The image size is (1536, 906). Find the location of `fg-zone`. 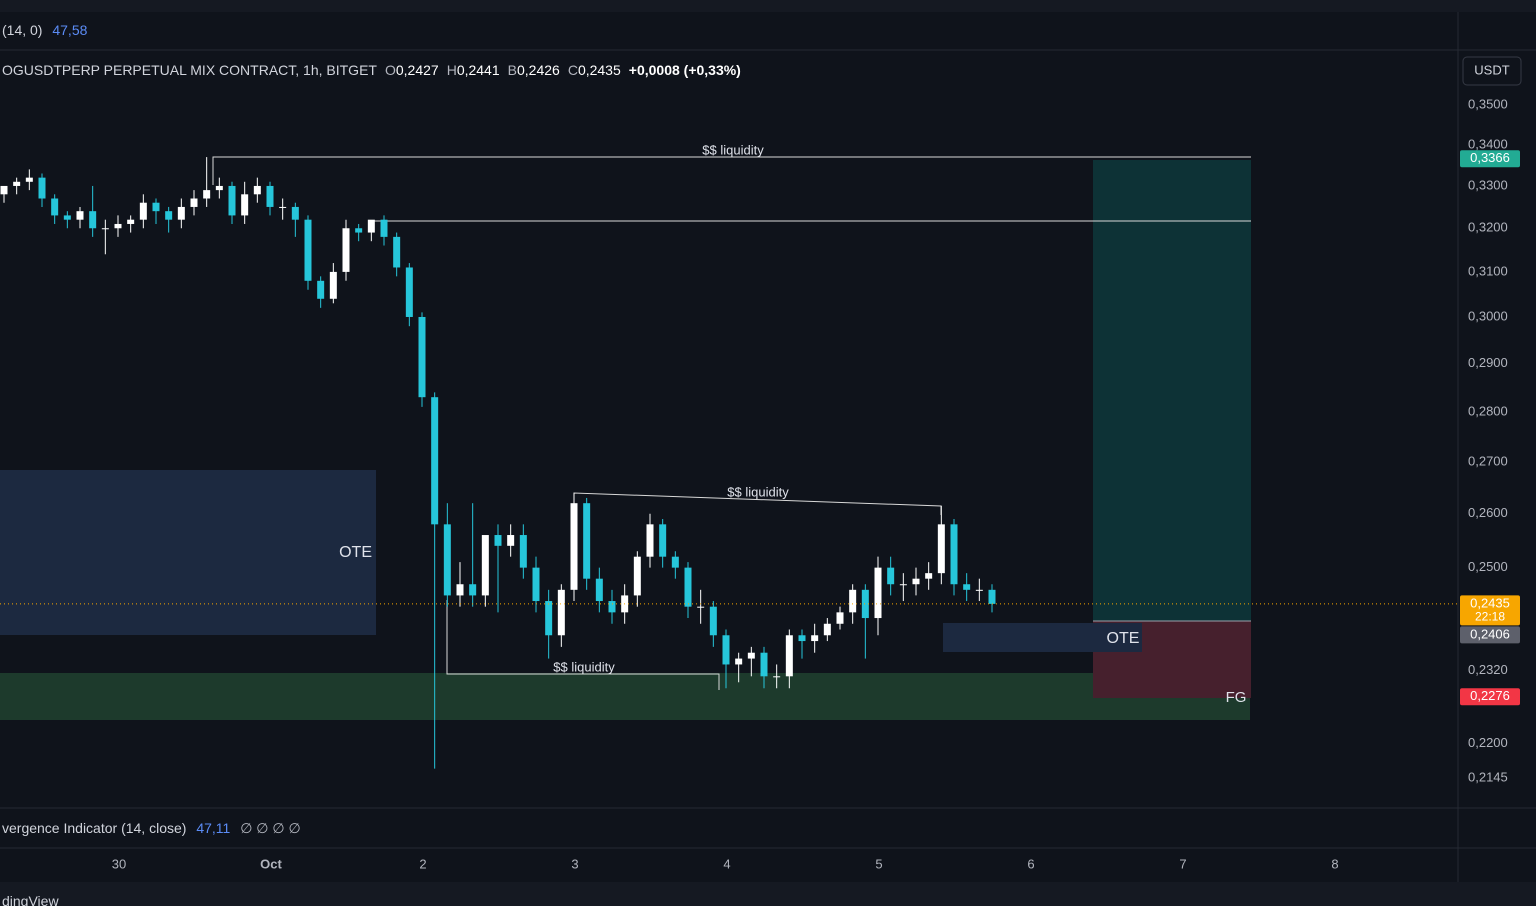

fg-zone is located at coordinates (625, 696).